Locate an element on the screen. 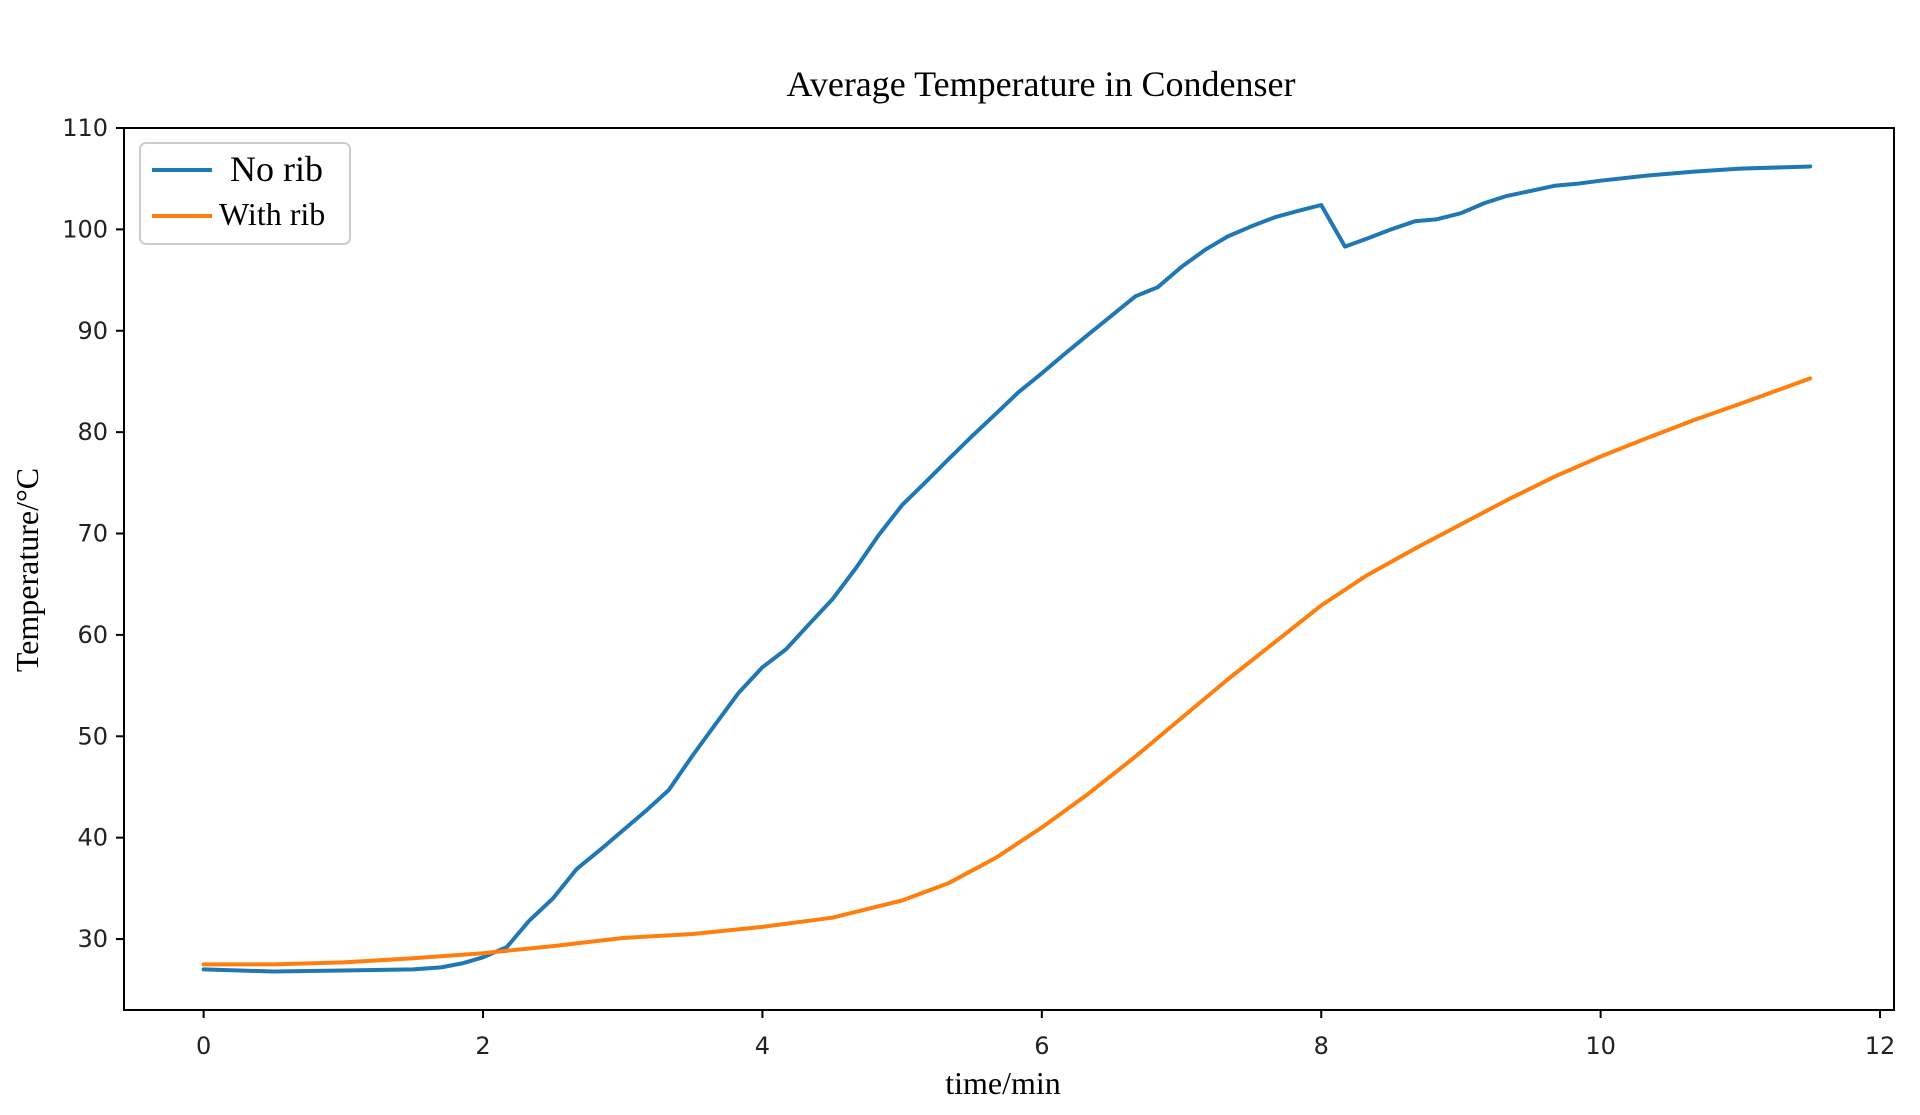 The width and height of the screenshot is (1920, 1115). x-tick-label: 6 is located at coordinates (1041, 1046).